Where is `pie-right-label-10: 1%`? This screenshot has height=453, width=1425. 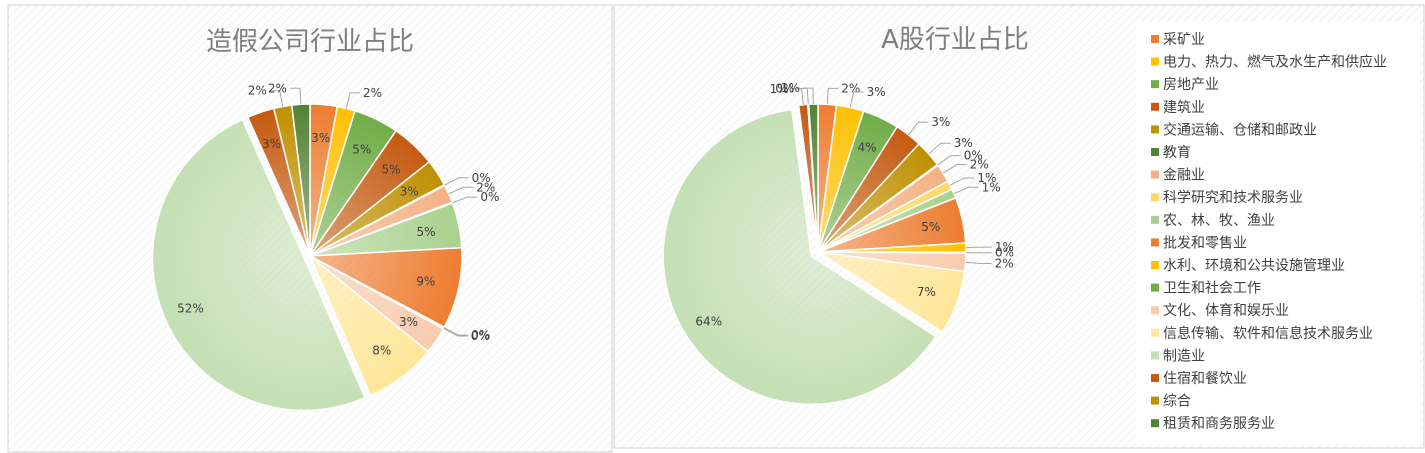
pie-right-label-10: 1% is located at coordinates (1004, 247).